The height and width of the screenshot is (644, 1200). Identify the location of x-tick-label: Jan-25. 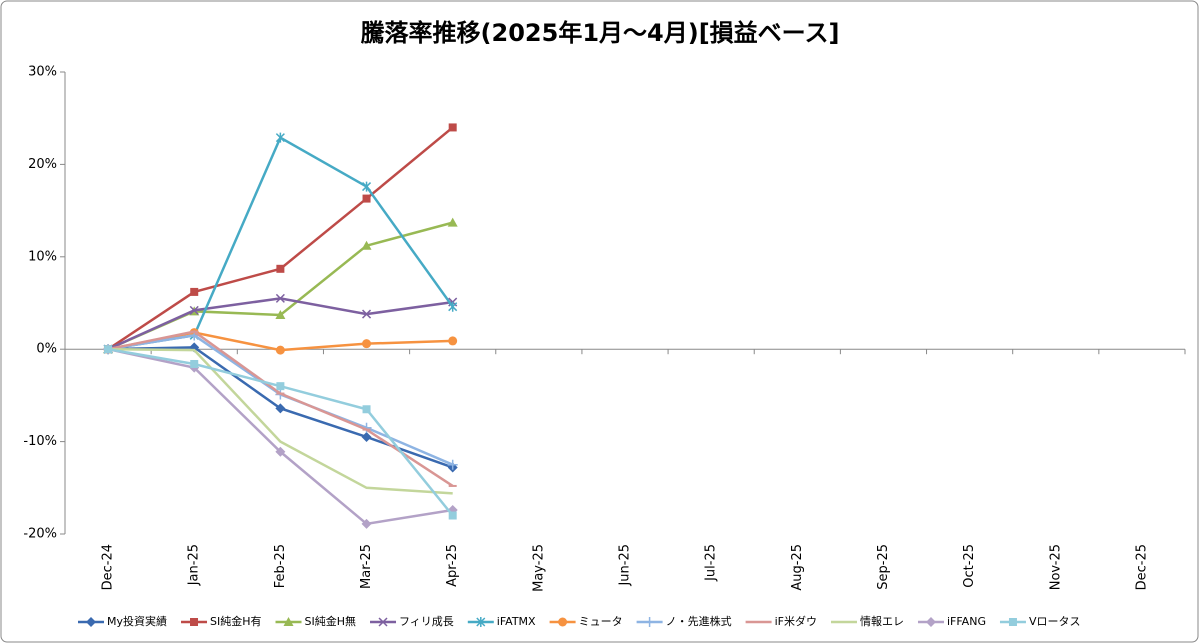
(194, 565).